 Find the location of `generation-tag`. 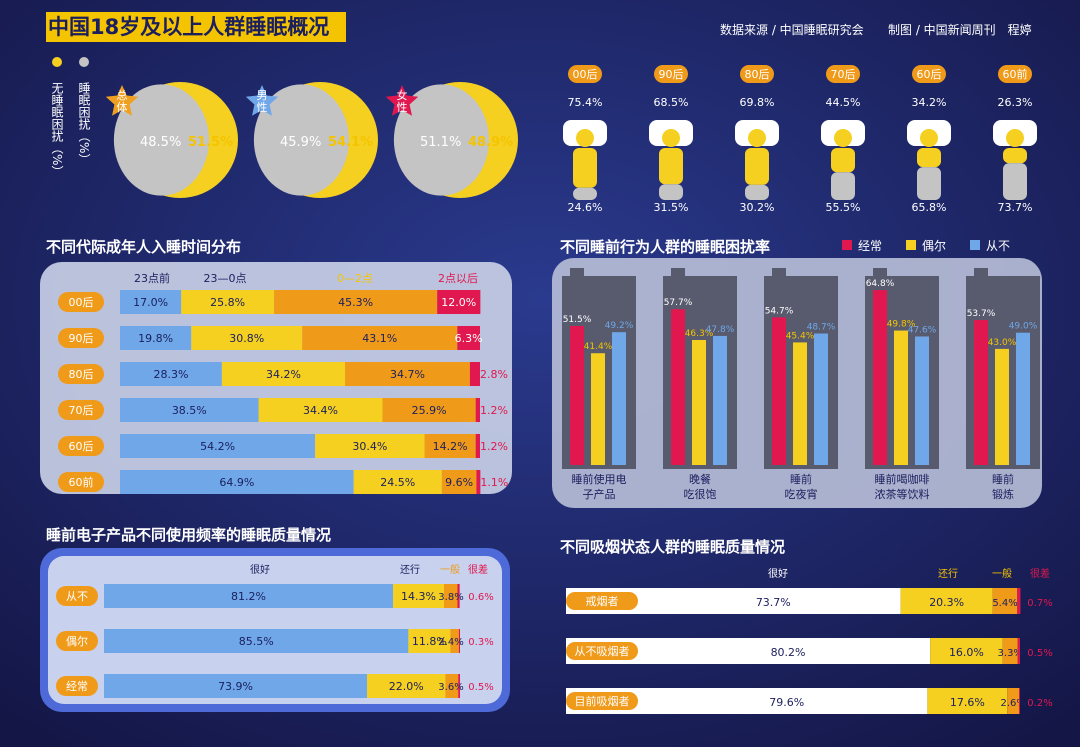

generation-tag is located at coordinates (585, 74).